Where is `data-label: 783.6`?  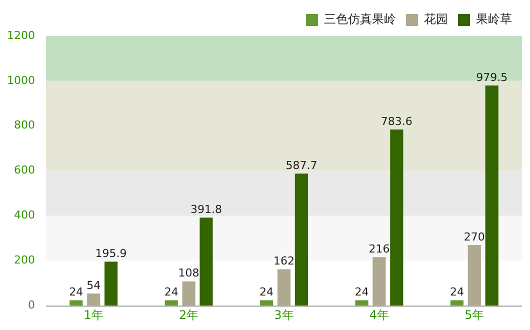
data-label: 783.6 is located at coordinates (396, 121).